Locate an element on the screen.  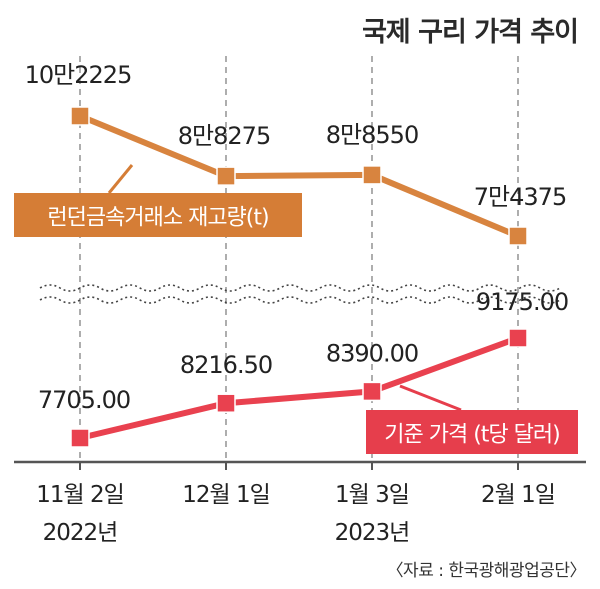
data-label: 8390.00 is located at coordinates (372, 353).